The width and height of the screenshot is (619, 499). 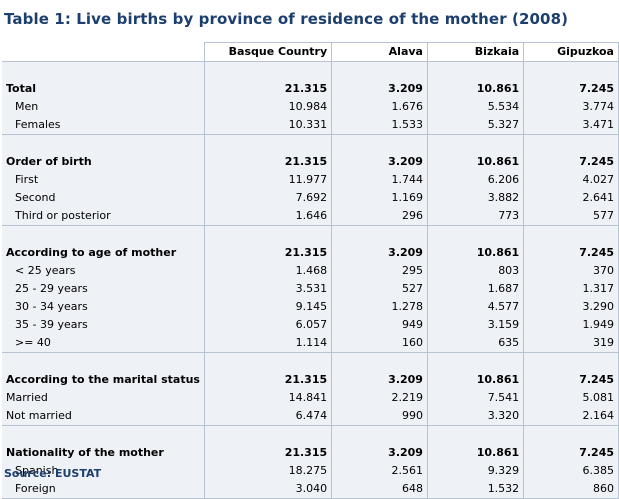 I want to click on value-cell: 6.474, so click(x=267, y=416).